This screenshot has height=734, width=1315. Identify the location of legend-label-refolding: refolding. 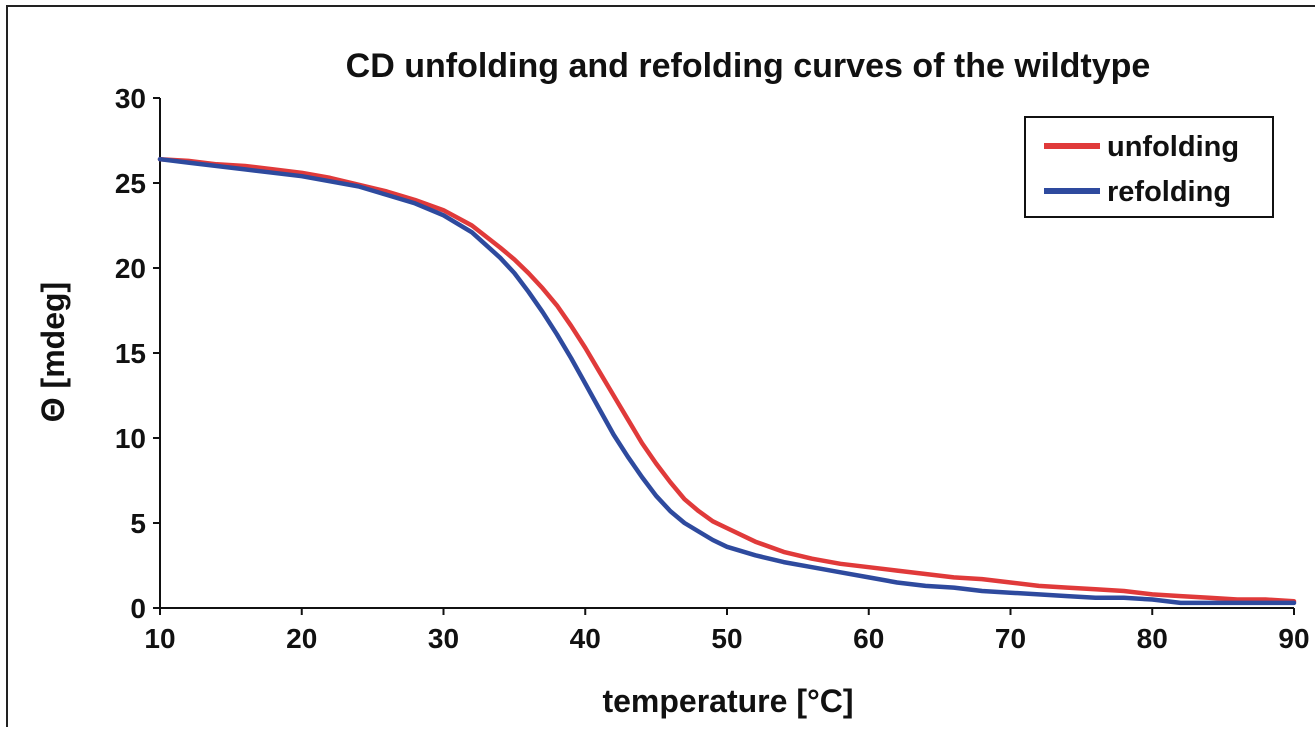
(1169, 192).